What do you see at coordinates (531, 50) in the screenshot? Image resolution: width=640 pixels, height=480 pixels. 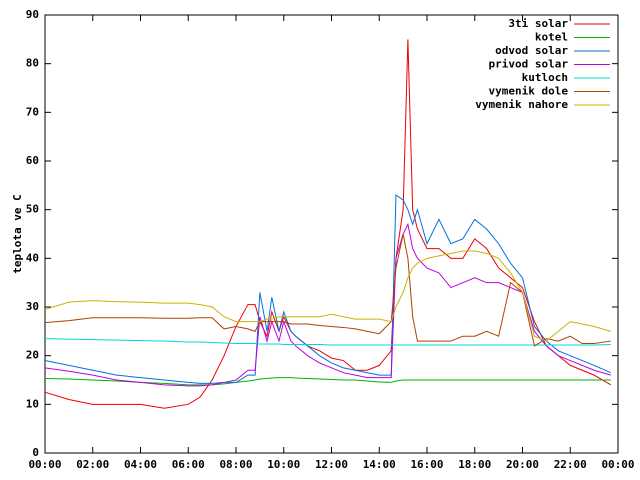 I see `legend-label: odvod solar` at bounding box center [531, 50].